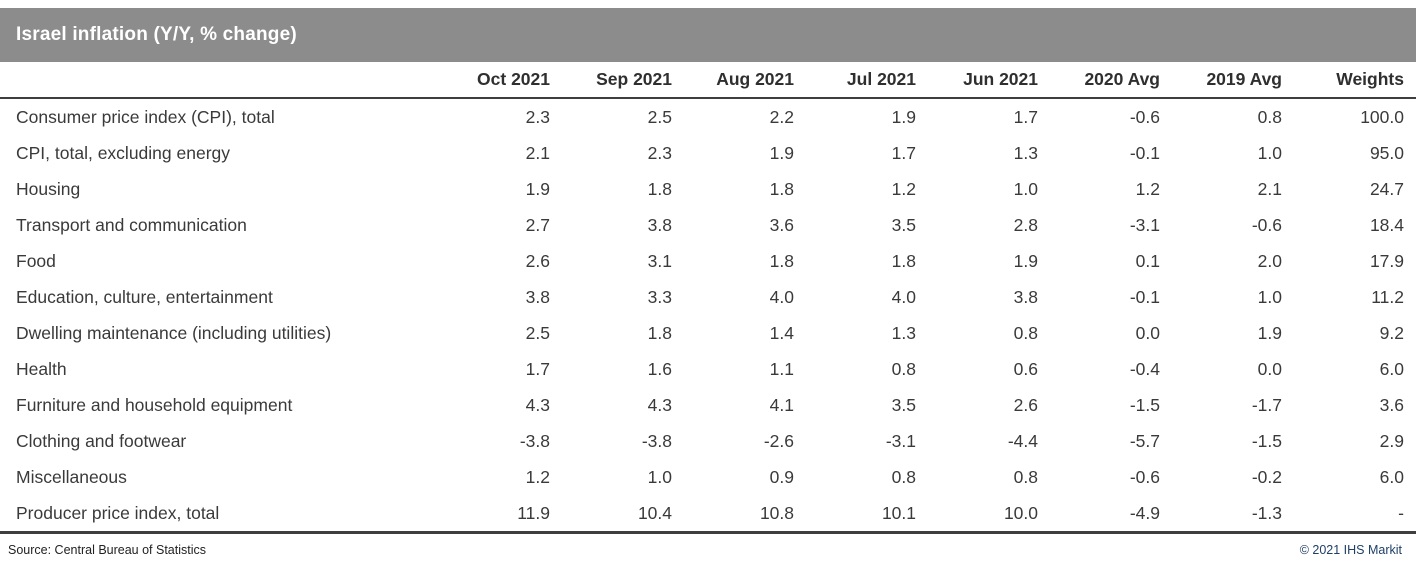  I want to click on cell-value: -1.3, so click(1266, 512).